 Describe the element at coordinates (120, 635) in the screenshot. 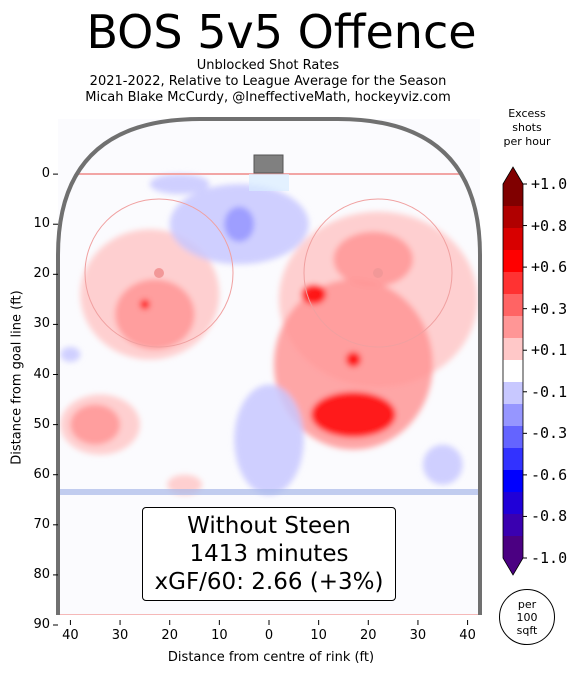

I see `x-tick-label-1: 30` at that location.